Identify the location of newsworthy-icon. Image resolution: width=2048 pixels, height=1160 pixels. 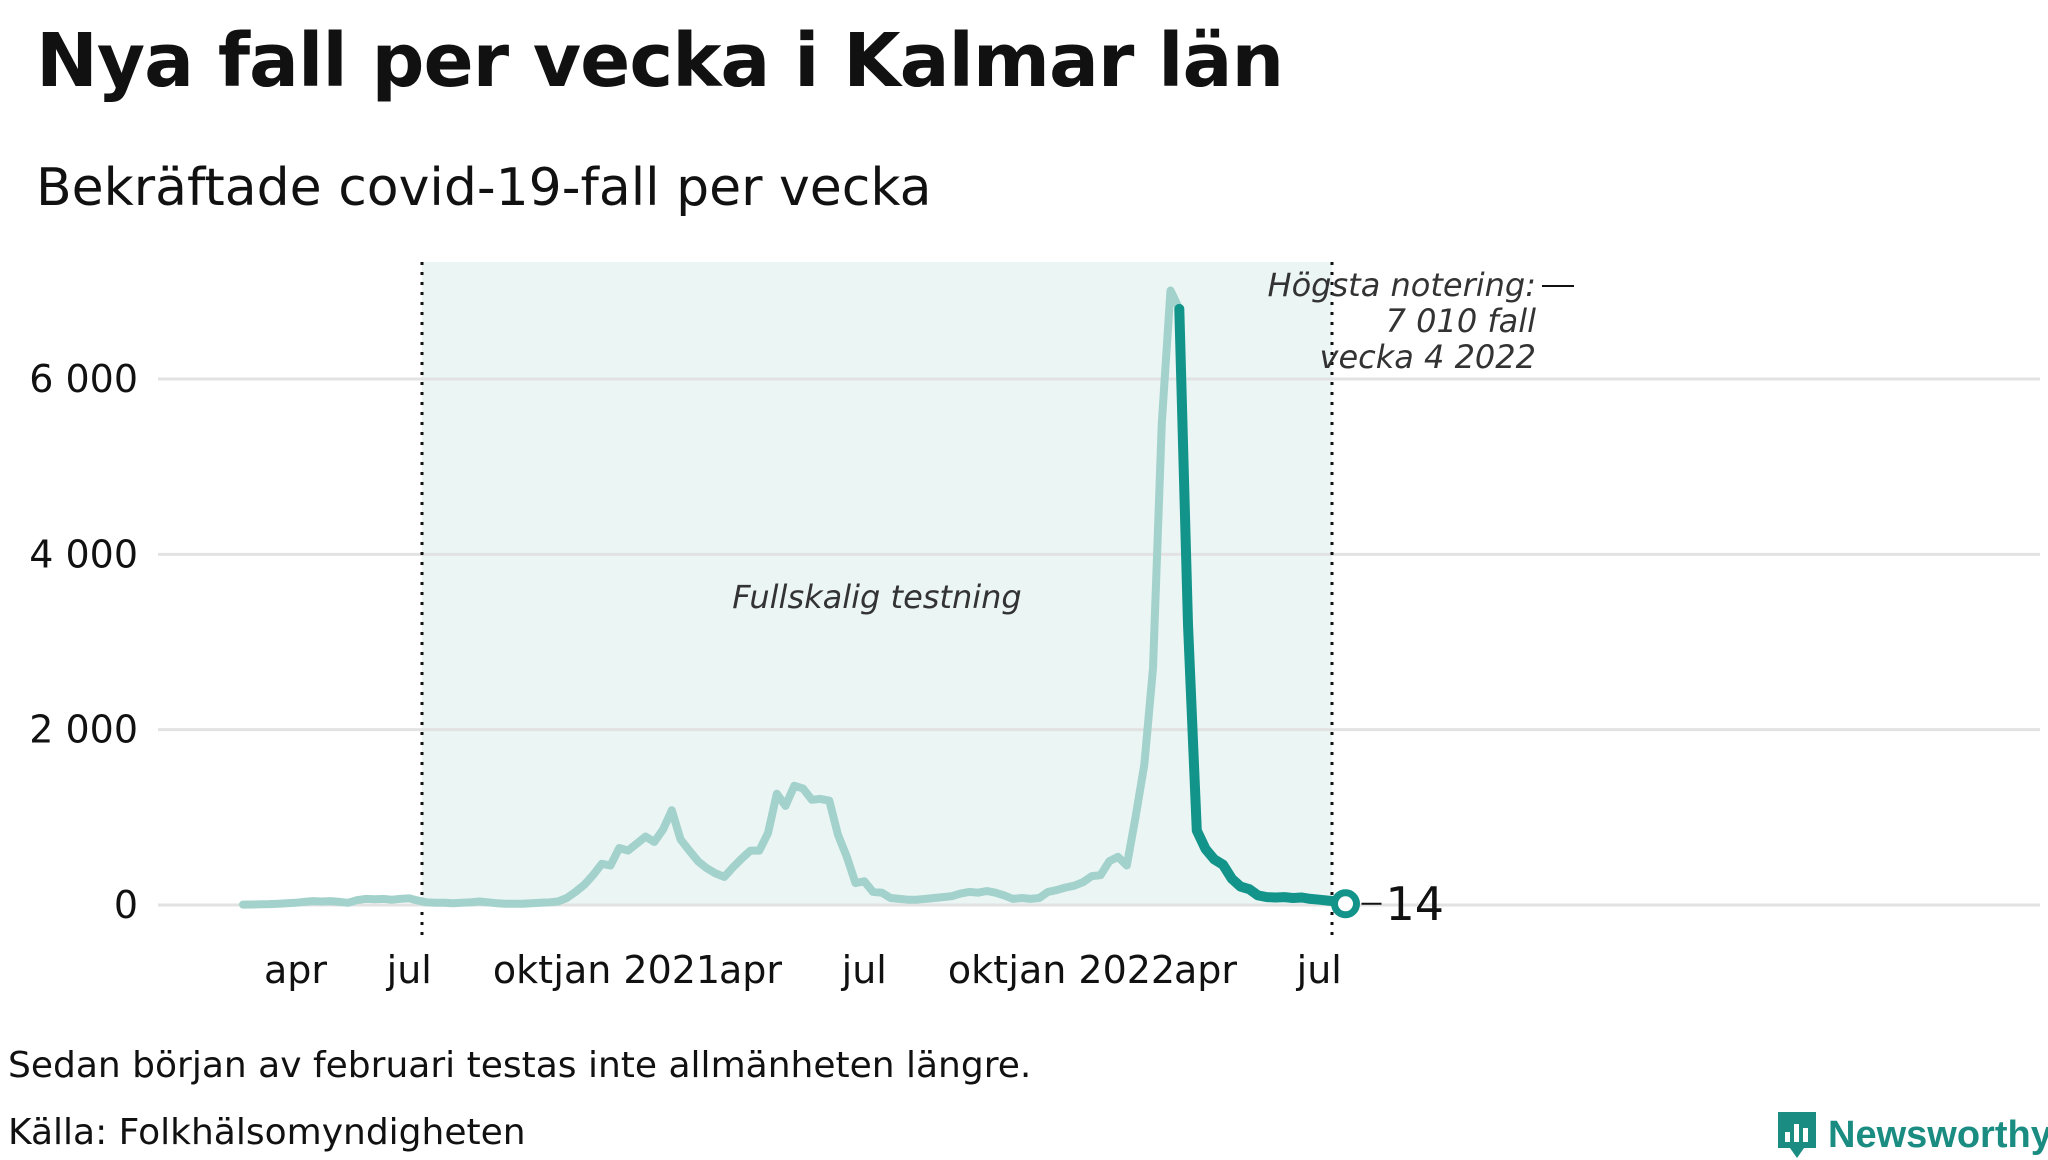
(1797, 1135).